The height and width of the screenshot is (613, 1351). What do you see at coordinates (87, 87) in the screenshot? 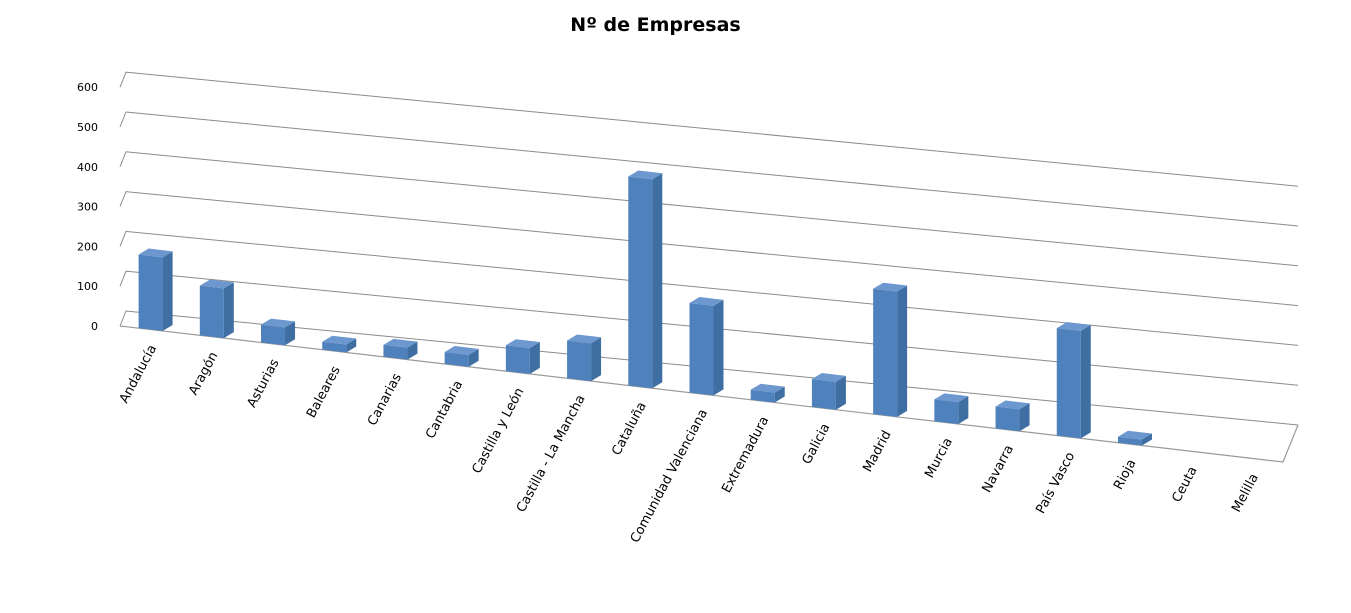
I see `y-tick-label: 600` at bounding box center [87, 87].